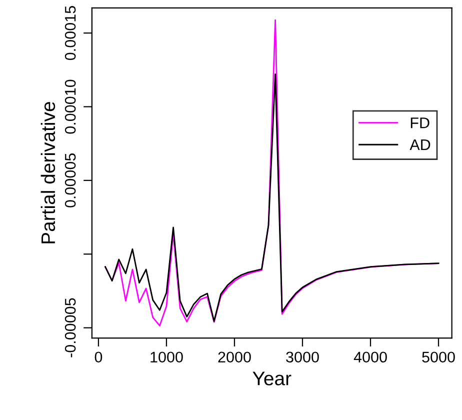  Describe the element at coordinates (234, 357) in the screenshot. I see `x-tick-label: 2000` at that location.